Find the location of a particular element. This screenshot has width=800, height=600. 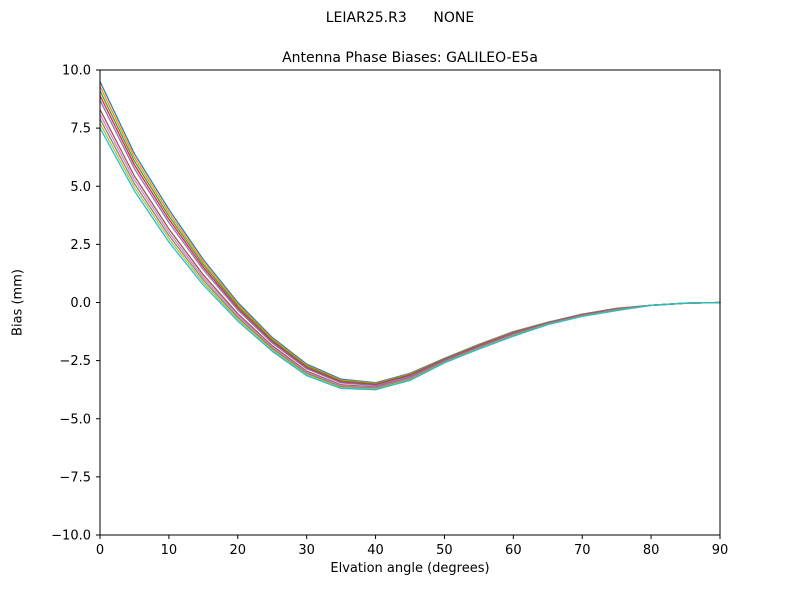

y-tick-label: −7.5 is located at coordinates (75, 477).